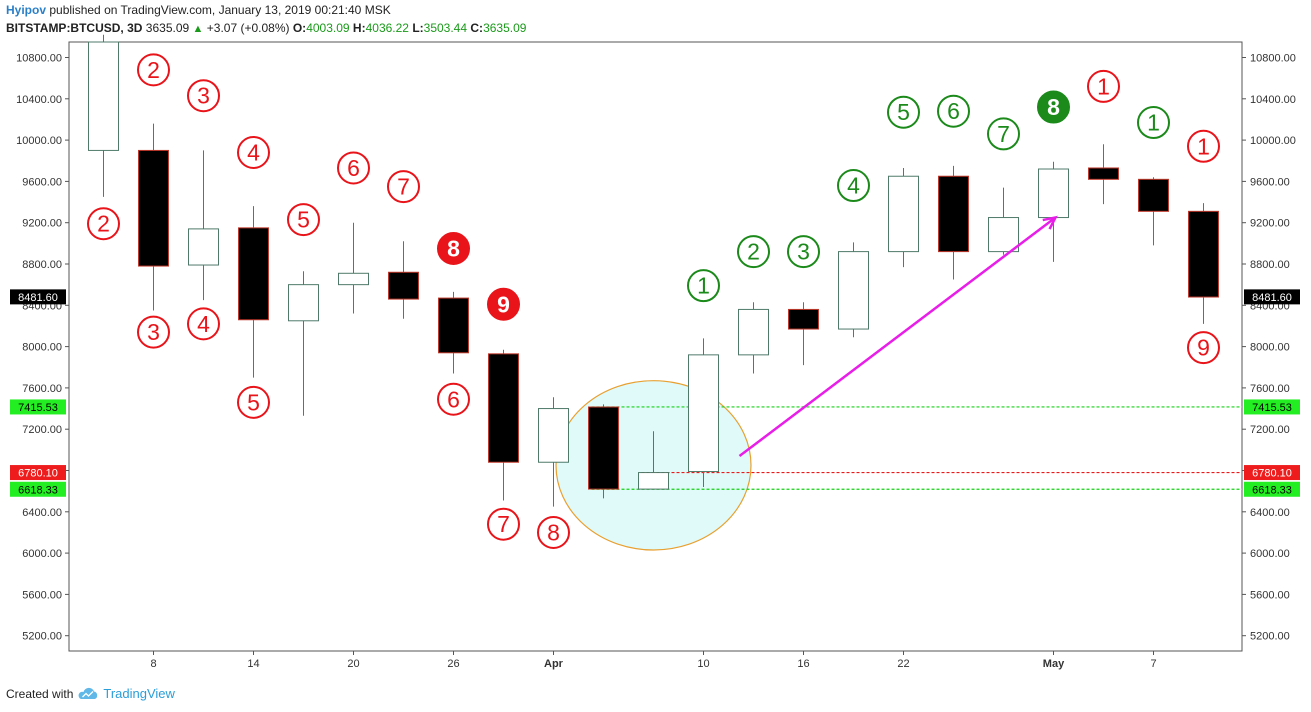  I want to click on y-tick-label-left: 9600.00, so click(42, 182).